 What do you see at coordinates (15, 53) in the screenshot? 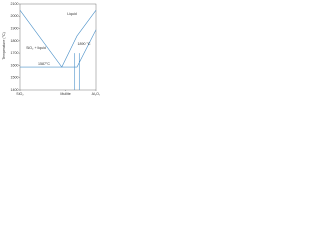
I see `y-tick-label: 1700` at bounding box center [15, 53].